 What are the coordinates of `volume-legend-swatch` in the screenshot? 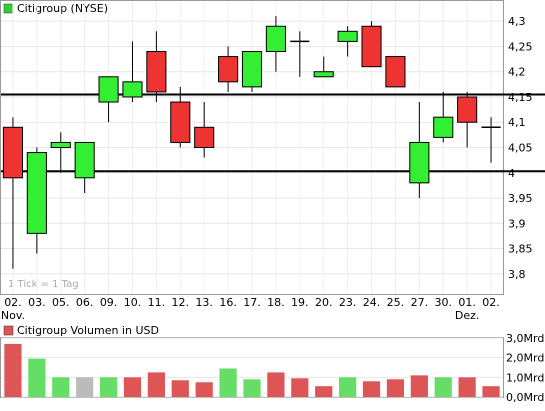 It's located at (8, 330).